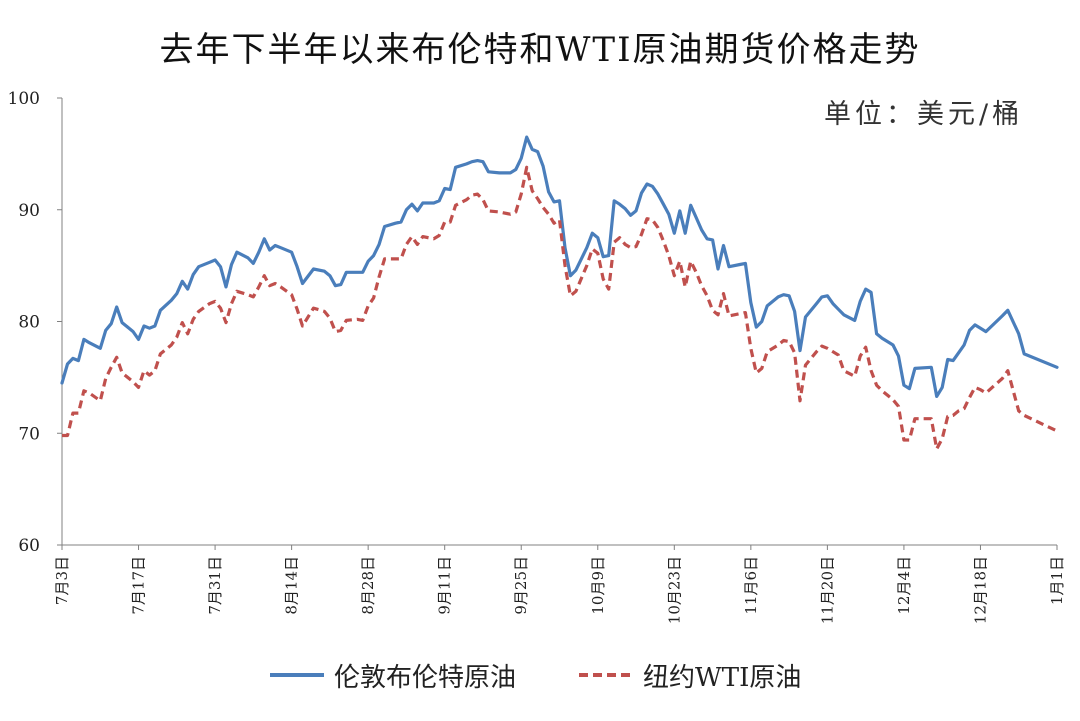 Image resolution: width=1080 pixels, height=721 pixels. I want to click on x-tick-label: 9月25日, so click(521, 585).